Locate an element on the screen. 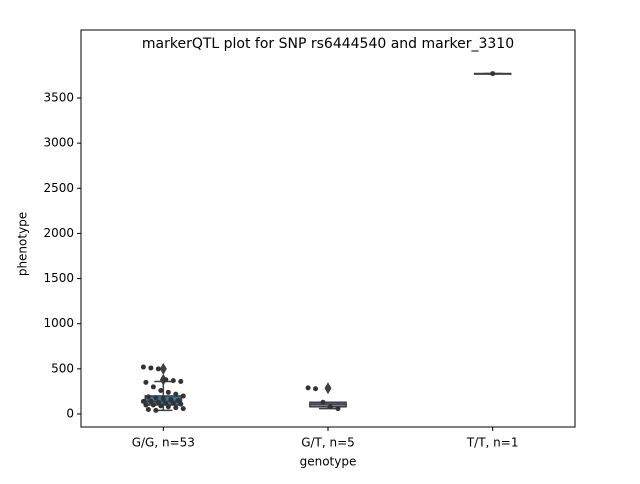 The image size is (640, 484). y-tick-label: 500 is located at coordinates (62, 368).